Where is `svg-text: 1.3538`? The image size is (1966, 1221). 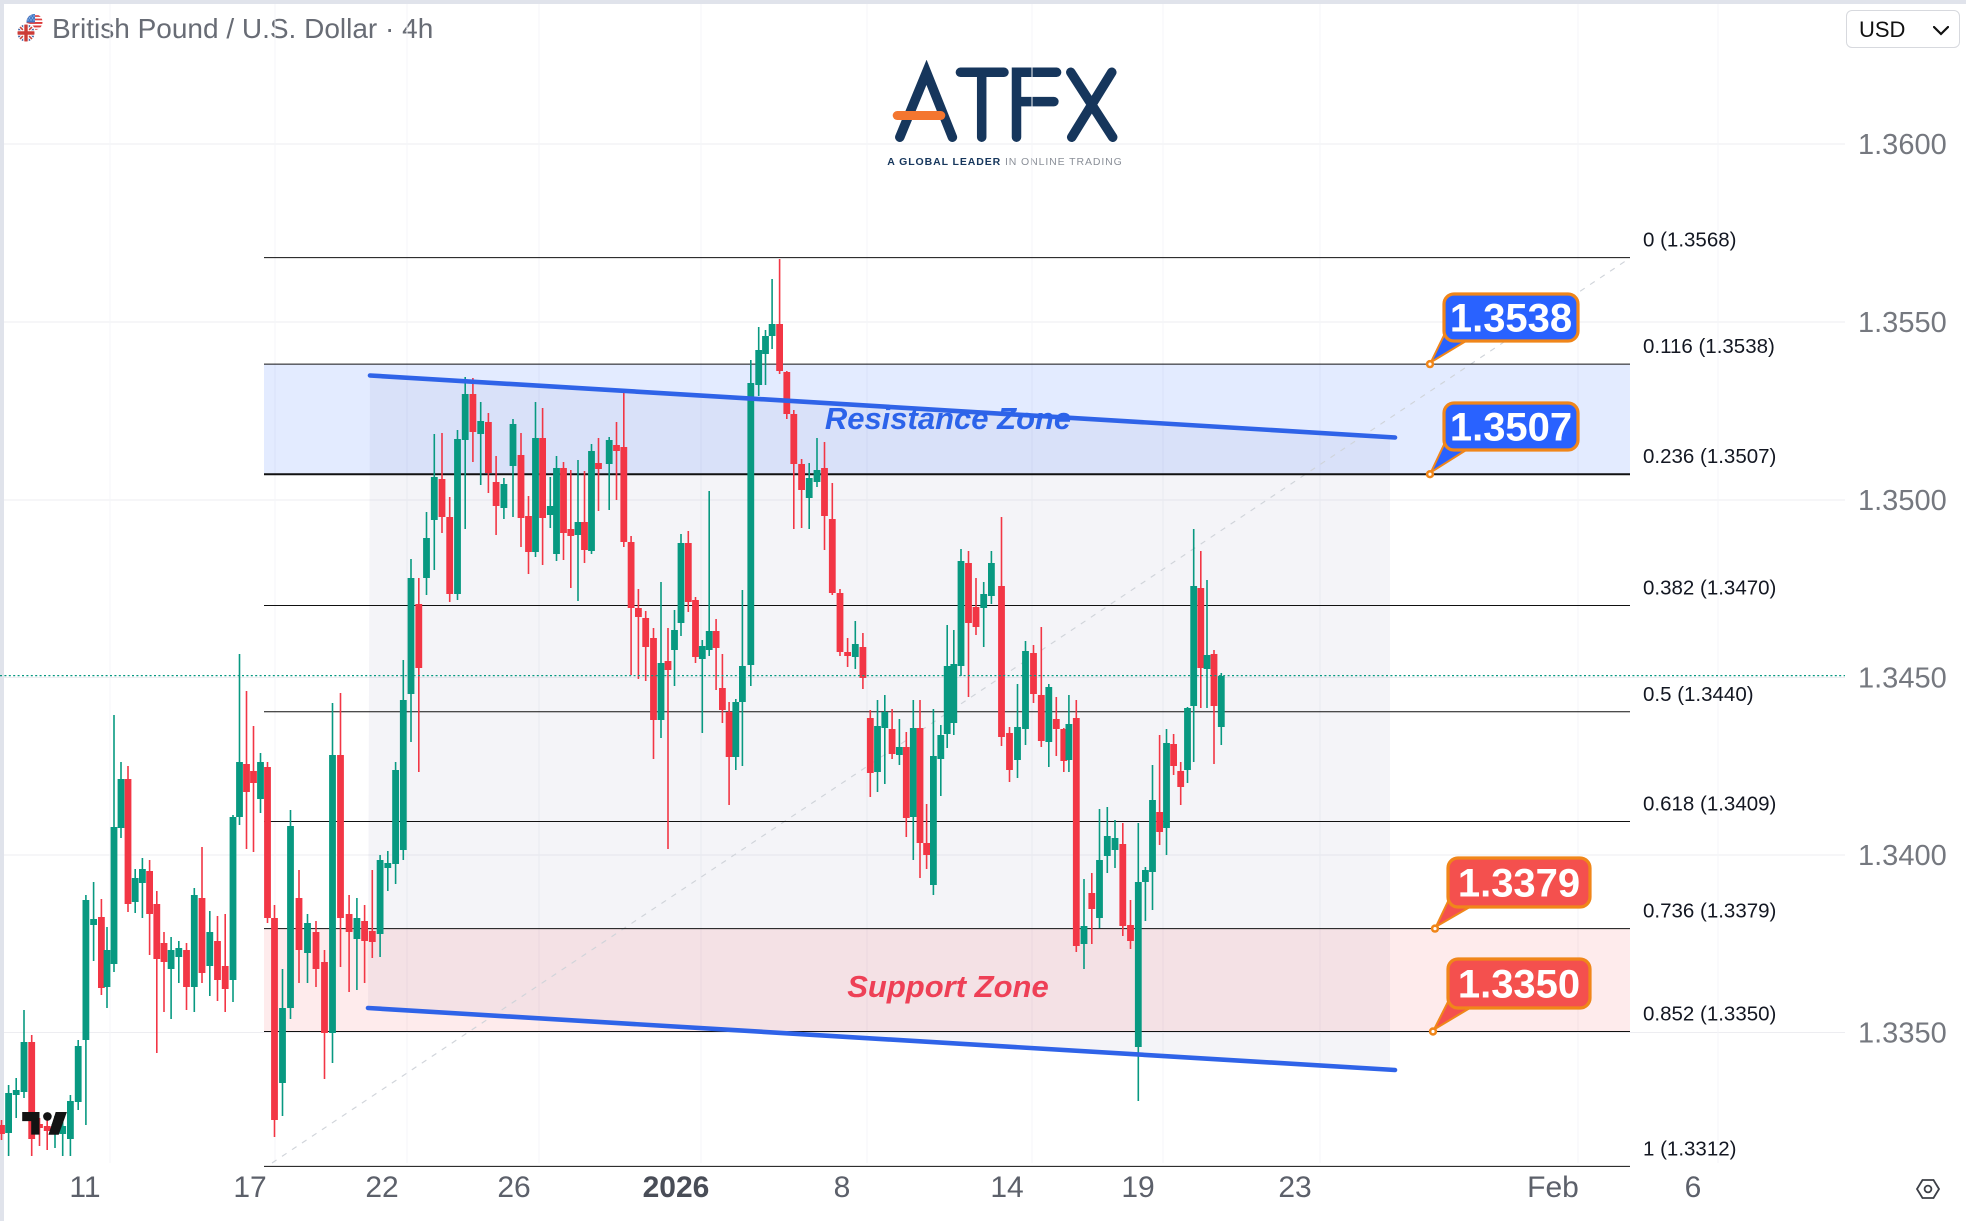 svg-text: 1.3538 is located at coordinates (1511, 319).